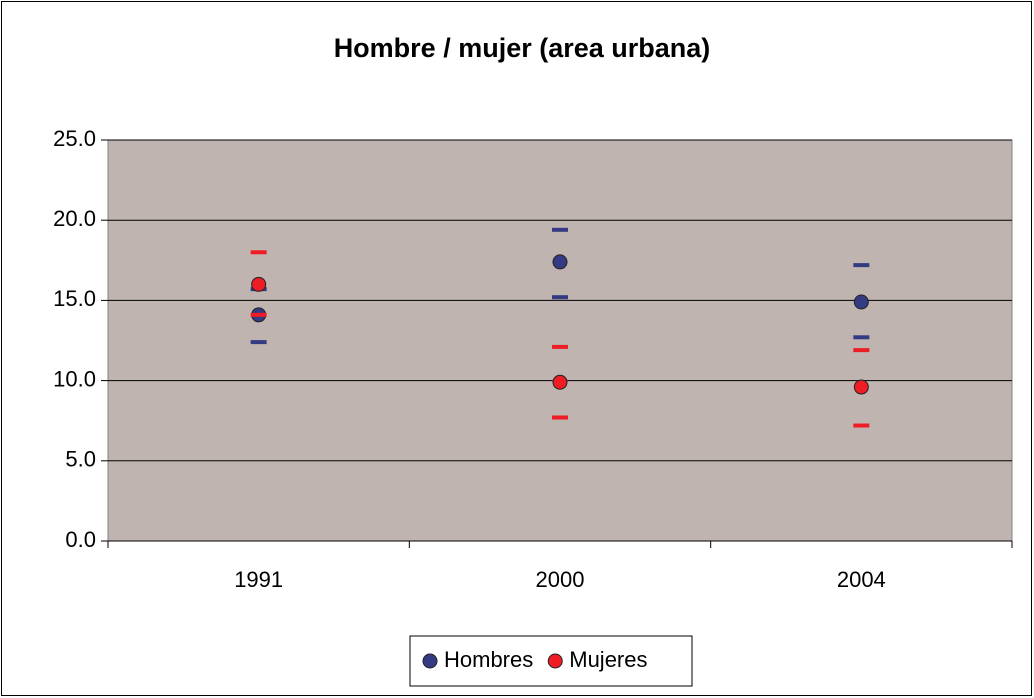 The width and height of the screenshot is (1034, 698). I want to click on chart-title: Hombre / mujer (area urbana), so click(522, 48).